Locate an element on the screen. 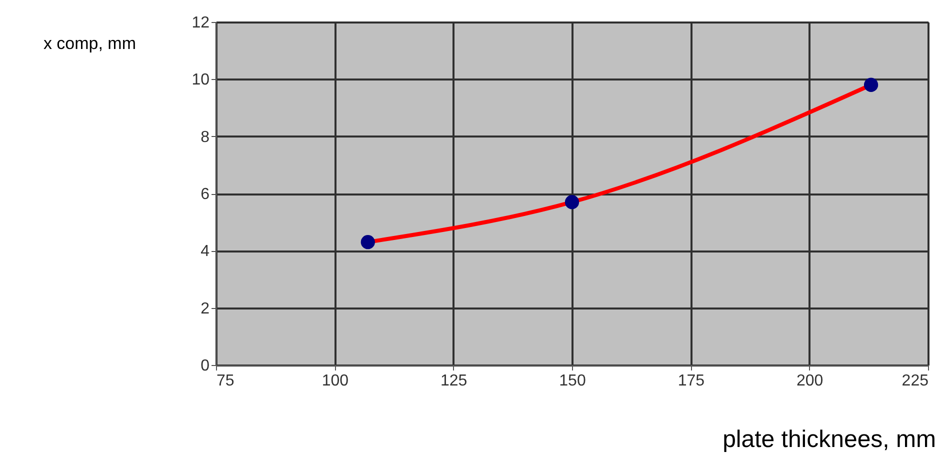 The image size is (944, 454). y-tick-label: 8 is located at coordinates (205, 137).